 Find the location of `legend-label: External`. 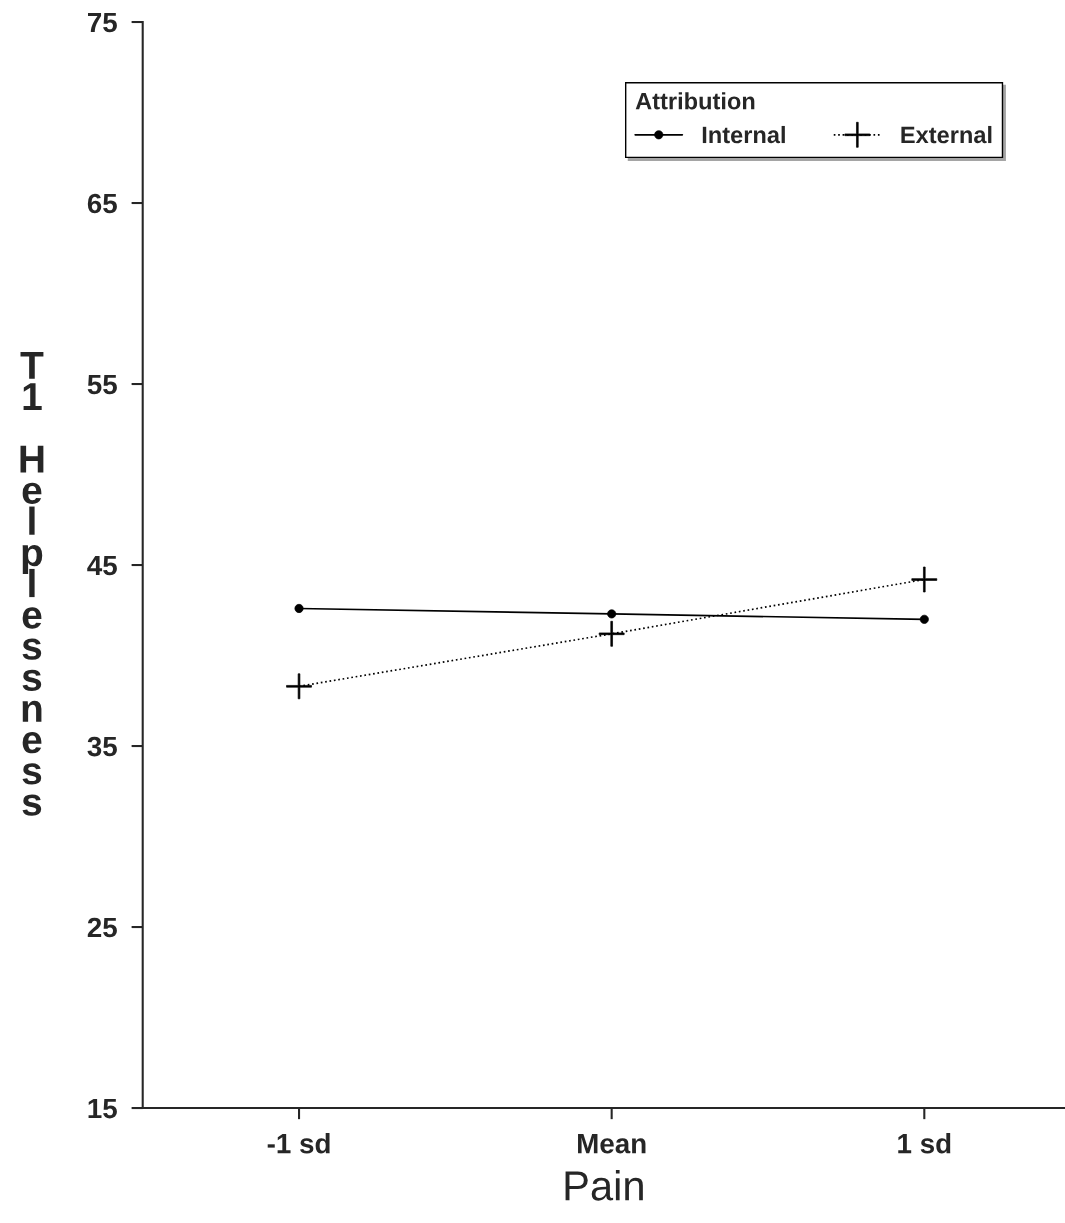

legend-label: External is located at coordinates (946, 134).